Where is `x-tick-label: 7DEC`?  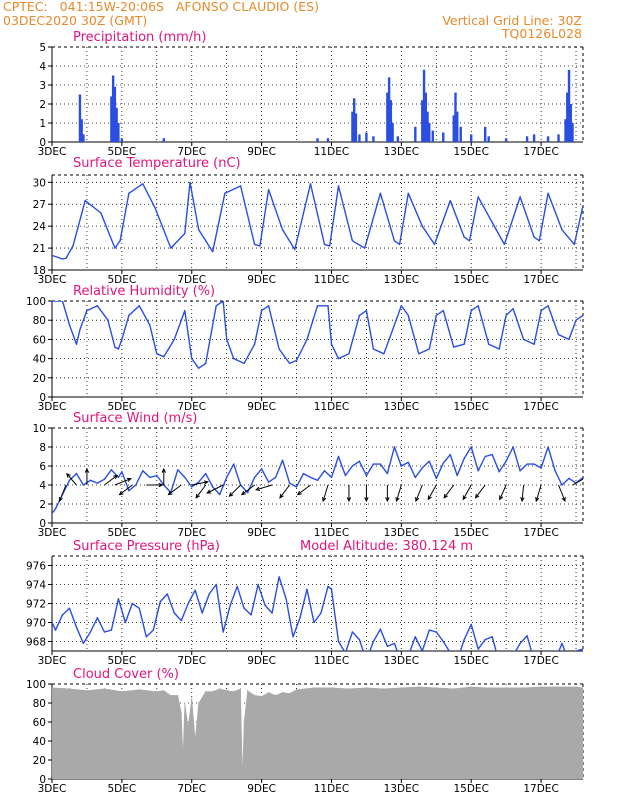
x-tick-label: 7DEC is located at coordinates (191, 280).